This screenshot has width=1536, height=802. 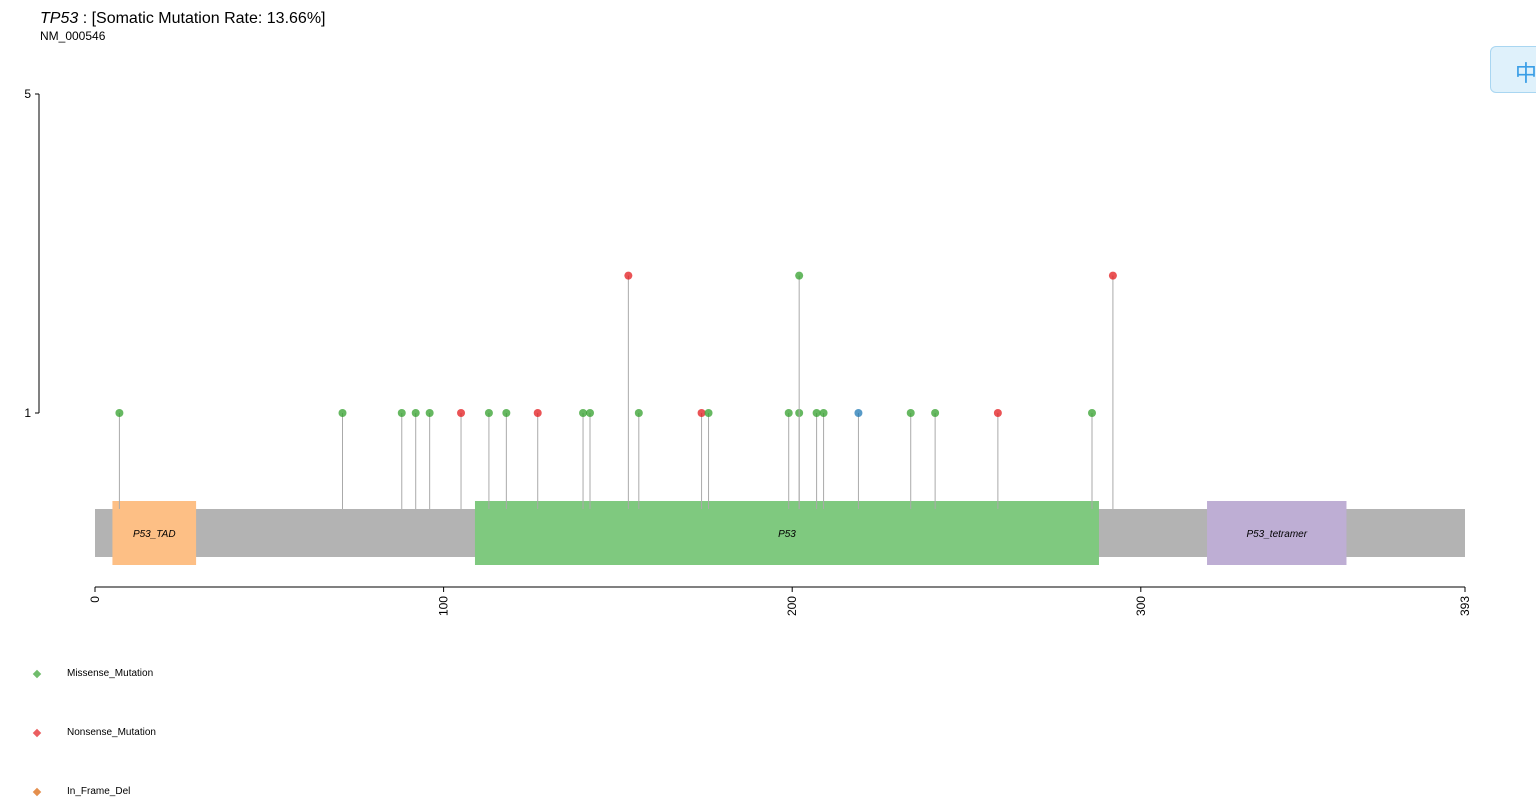 I want to click on transcript-id: NM_000546, so click(x=73, y=36).